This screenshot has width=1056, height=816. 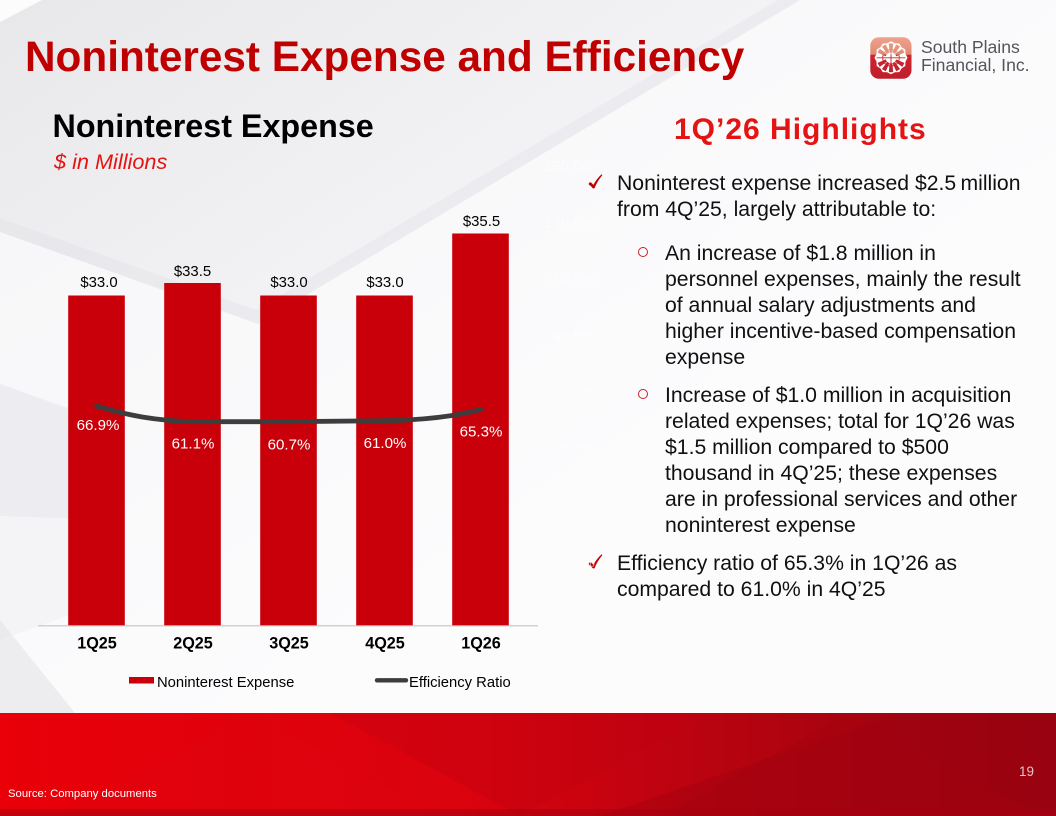 I want to click on svg-text: 60.7%, so click(x=289, y=445).